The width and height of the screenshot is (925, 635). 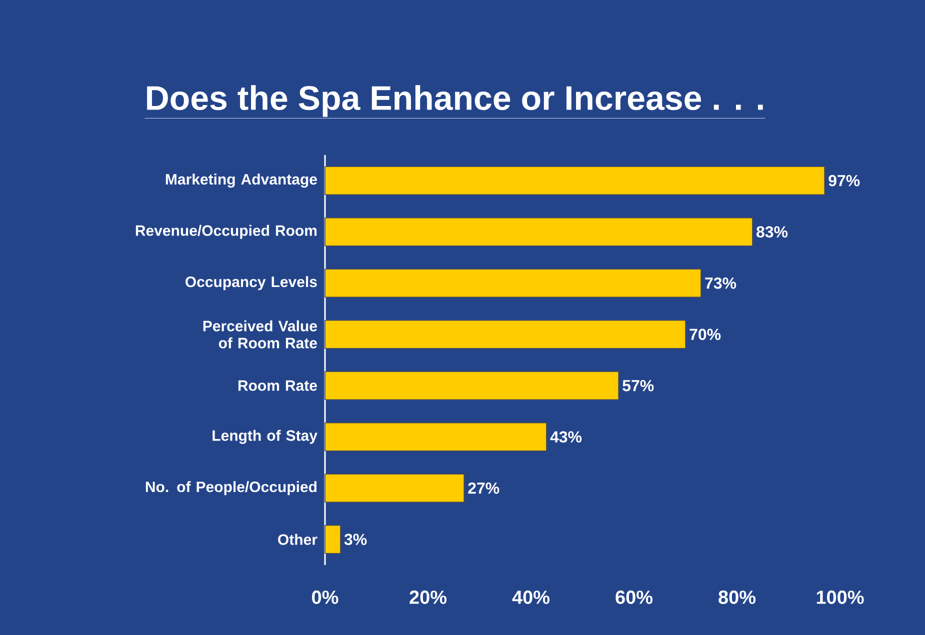 What do you see at coordinates (531, 597) in the screenshot?
I see `x-tick-label: 40%` at bounding box center [531, 597].